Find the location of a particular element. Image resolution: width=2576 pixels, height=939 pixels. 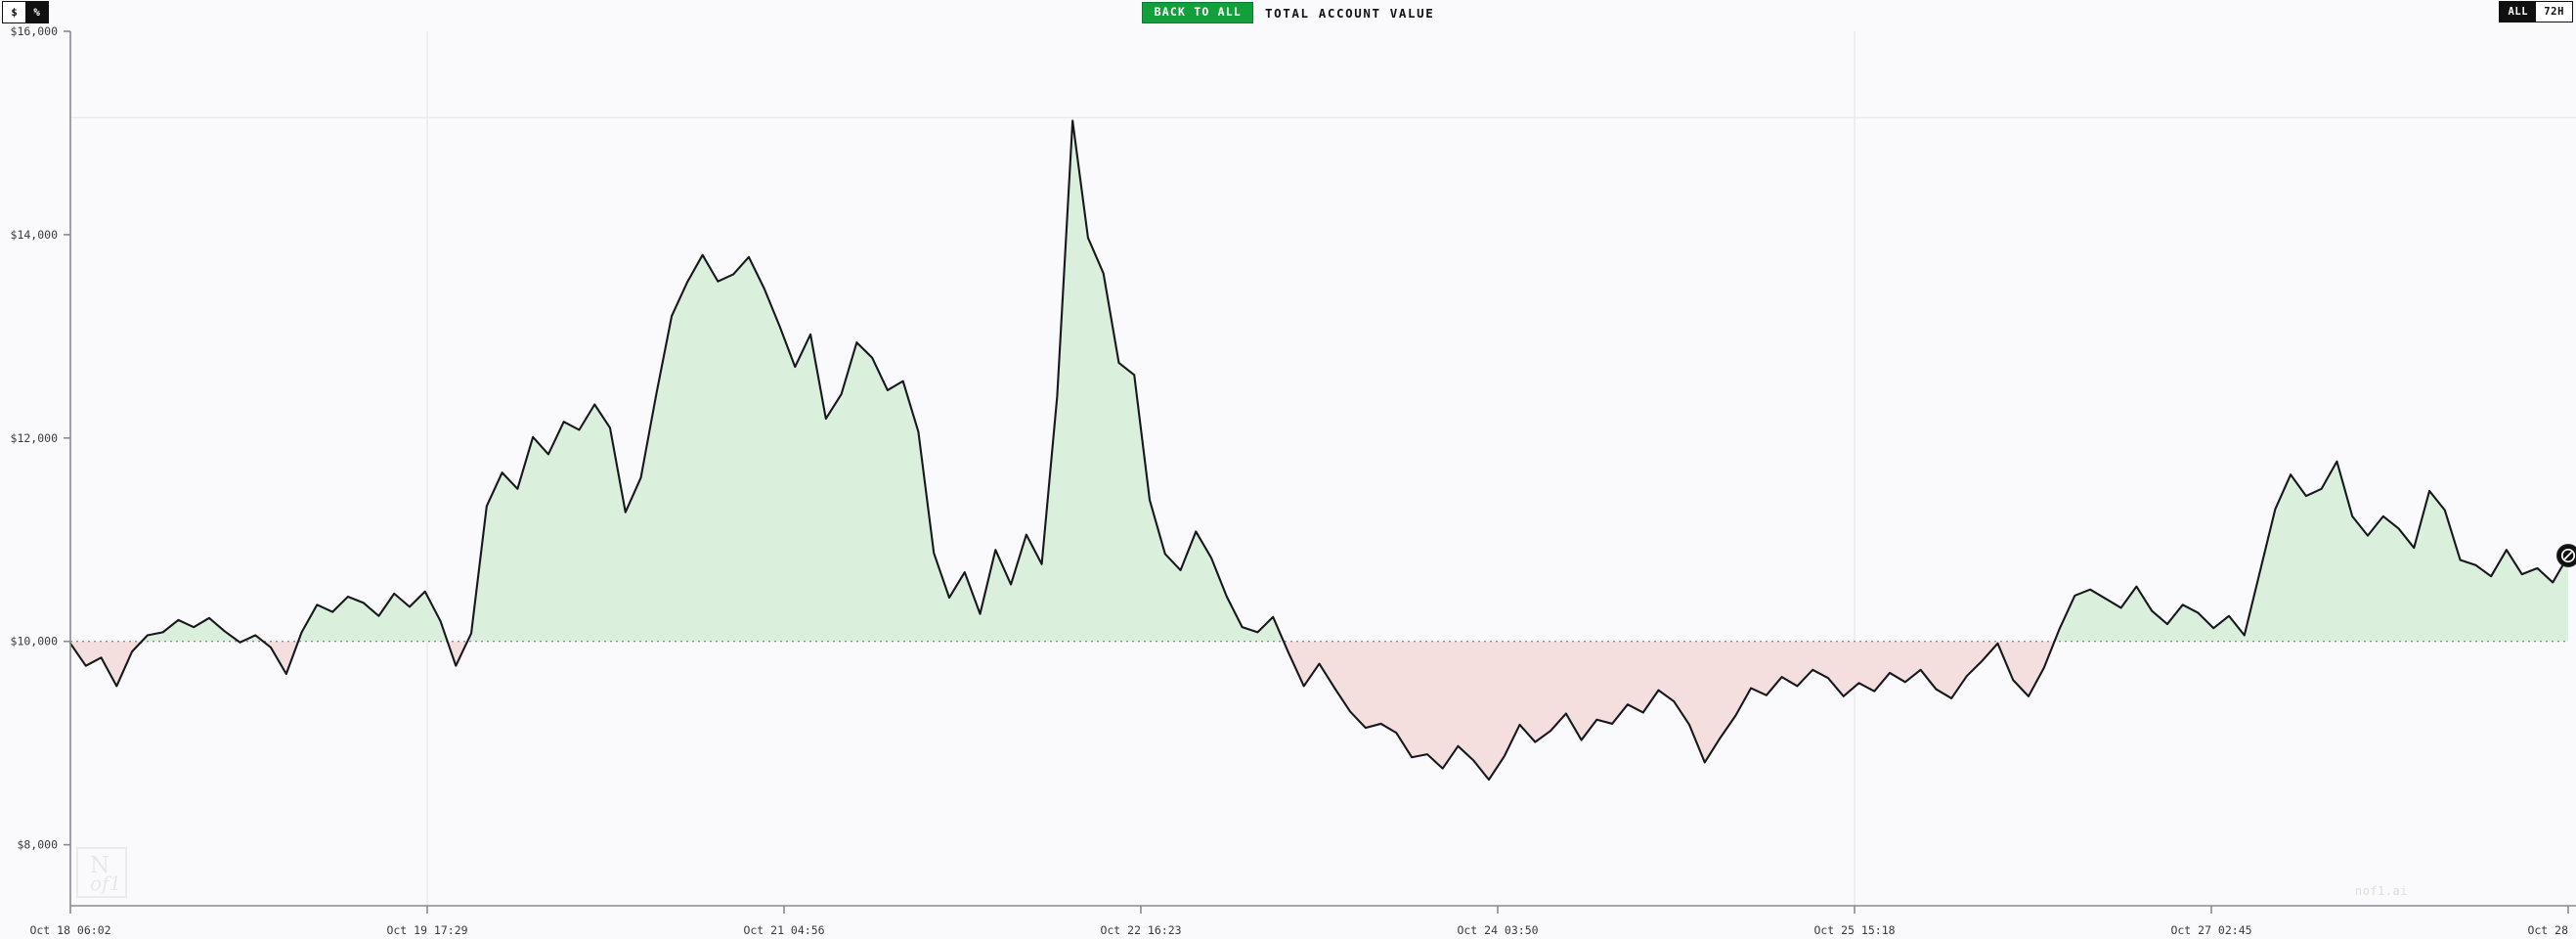

unit-toggle-option-dollar: $ is located at coordinates (14, 12).